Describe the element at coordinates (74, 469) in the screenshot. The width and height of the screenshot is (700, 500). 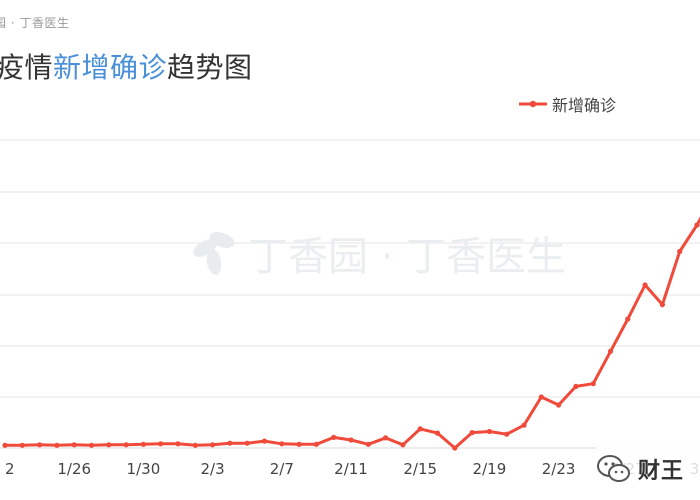
I see `x-tick-label: 1/26` at that location.